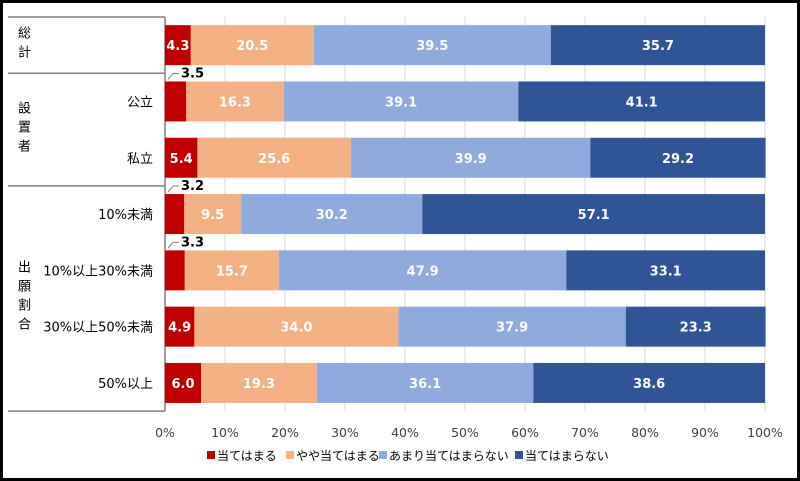 The height and width of the screenshot is (481, 800). Describe the element at coordinates (225, 432) in the screenshot. I see `x-tick-label: 10%` at that location.